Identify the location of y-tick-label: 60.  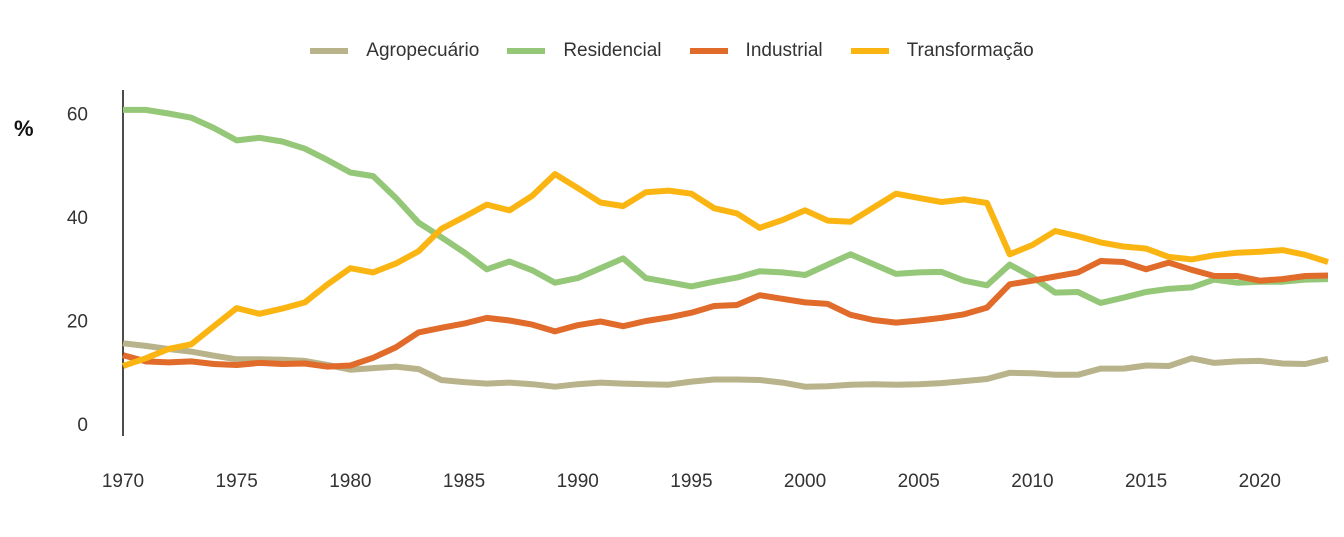
(77, 115).